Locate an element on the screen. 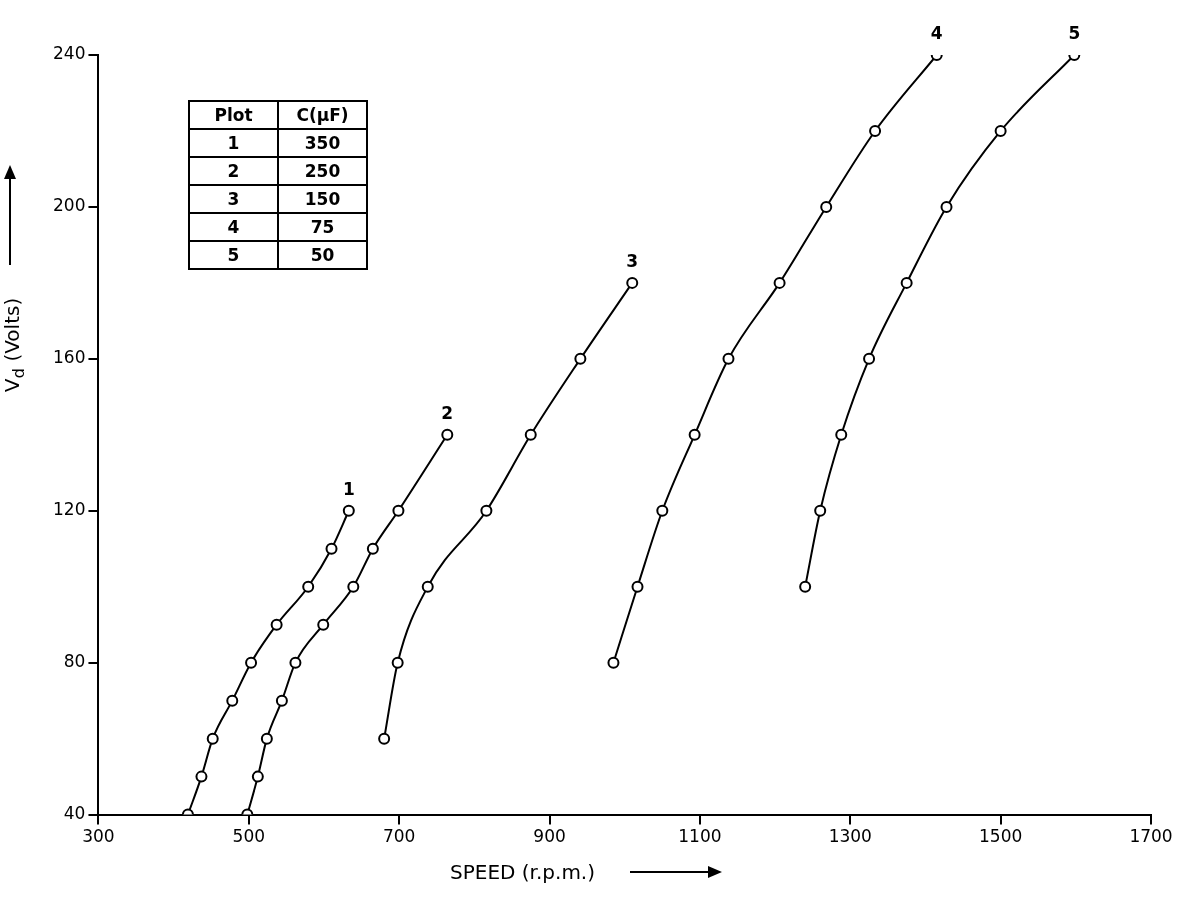 The width and height of the screenshot is (1181, 901). series-label: 2 is located at coordinates (447, 412).